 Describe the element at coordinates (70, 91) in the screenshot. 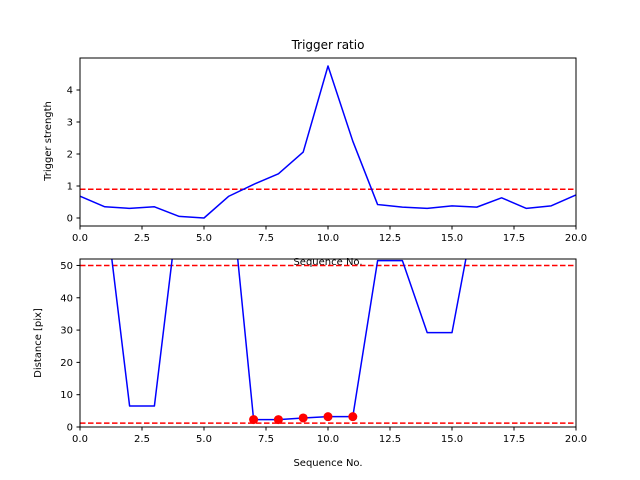

I see `top-chart-ytick-label: 4` at that location.